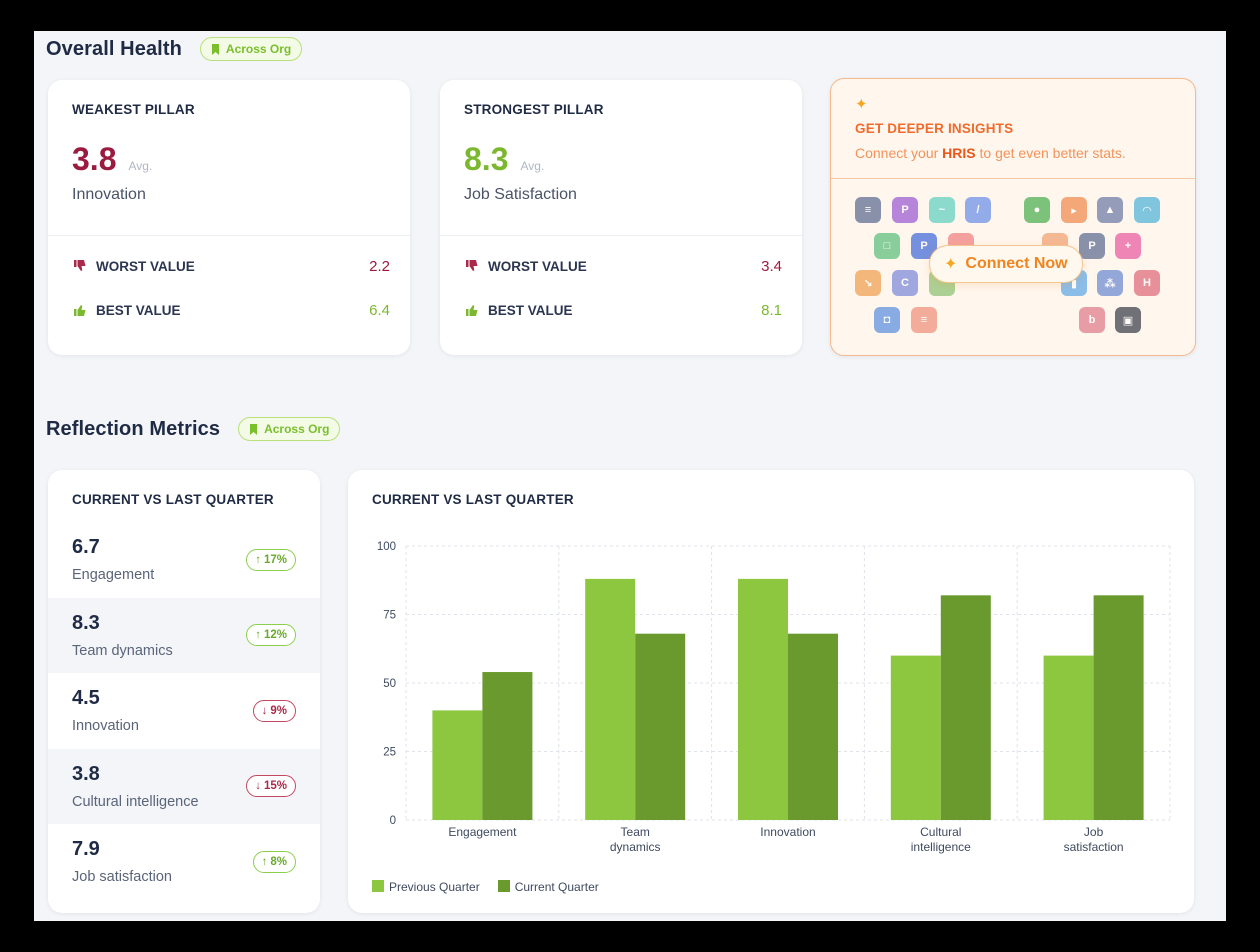 The width and height of the screenshot is (1260, 952). Describe the element at coordinates (135, 801) in the screenshot. I see `metric-name: Cultural intelligence` at that location.